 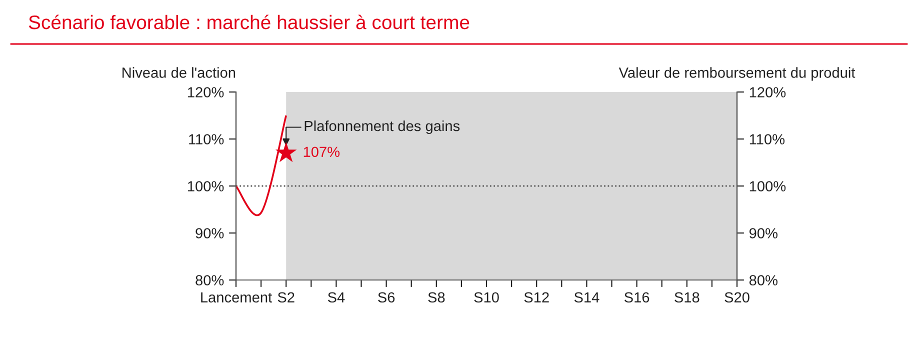 I want to click on x-tick-label: S2, so click(x=286, y=297).